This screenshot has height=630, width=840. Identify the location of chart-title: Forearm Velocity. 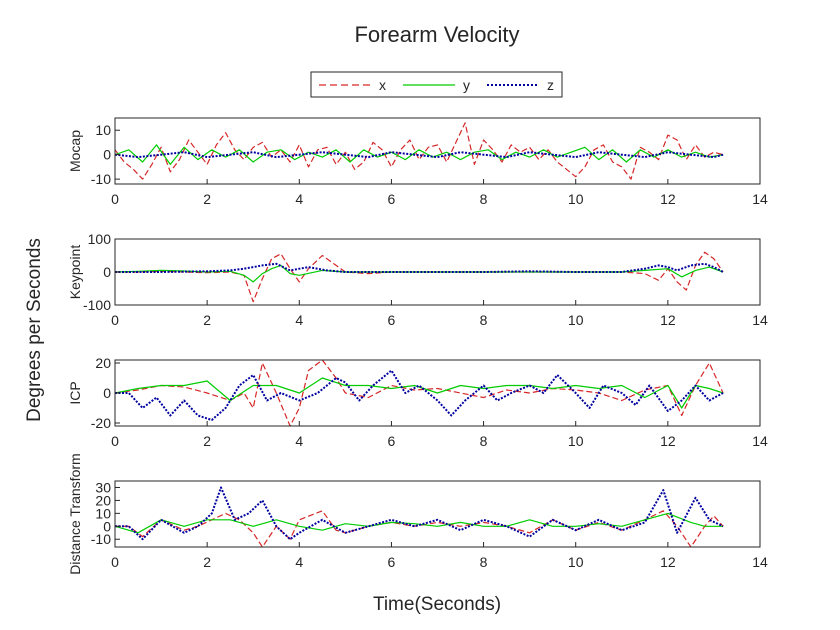
(436, 34).